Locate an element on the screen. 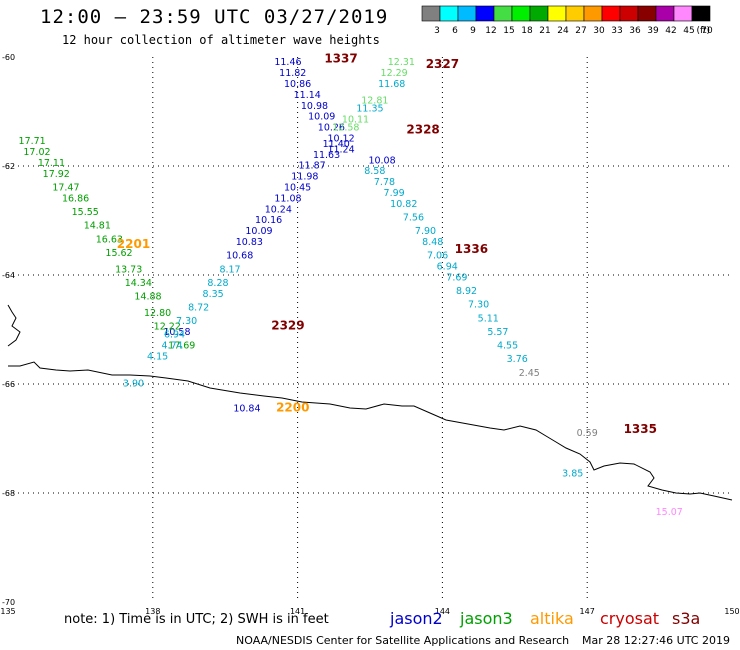  wave-height-point: 10.12 is located at coordinates (340, 138).